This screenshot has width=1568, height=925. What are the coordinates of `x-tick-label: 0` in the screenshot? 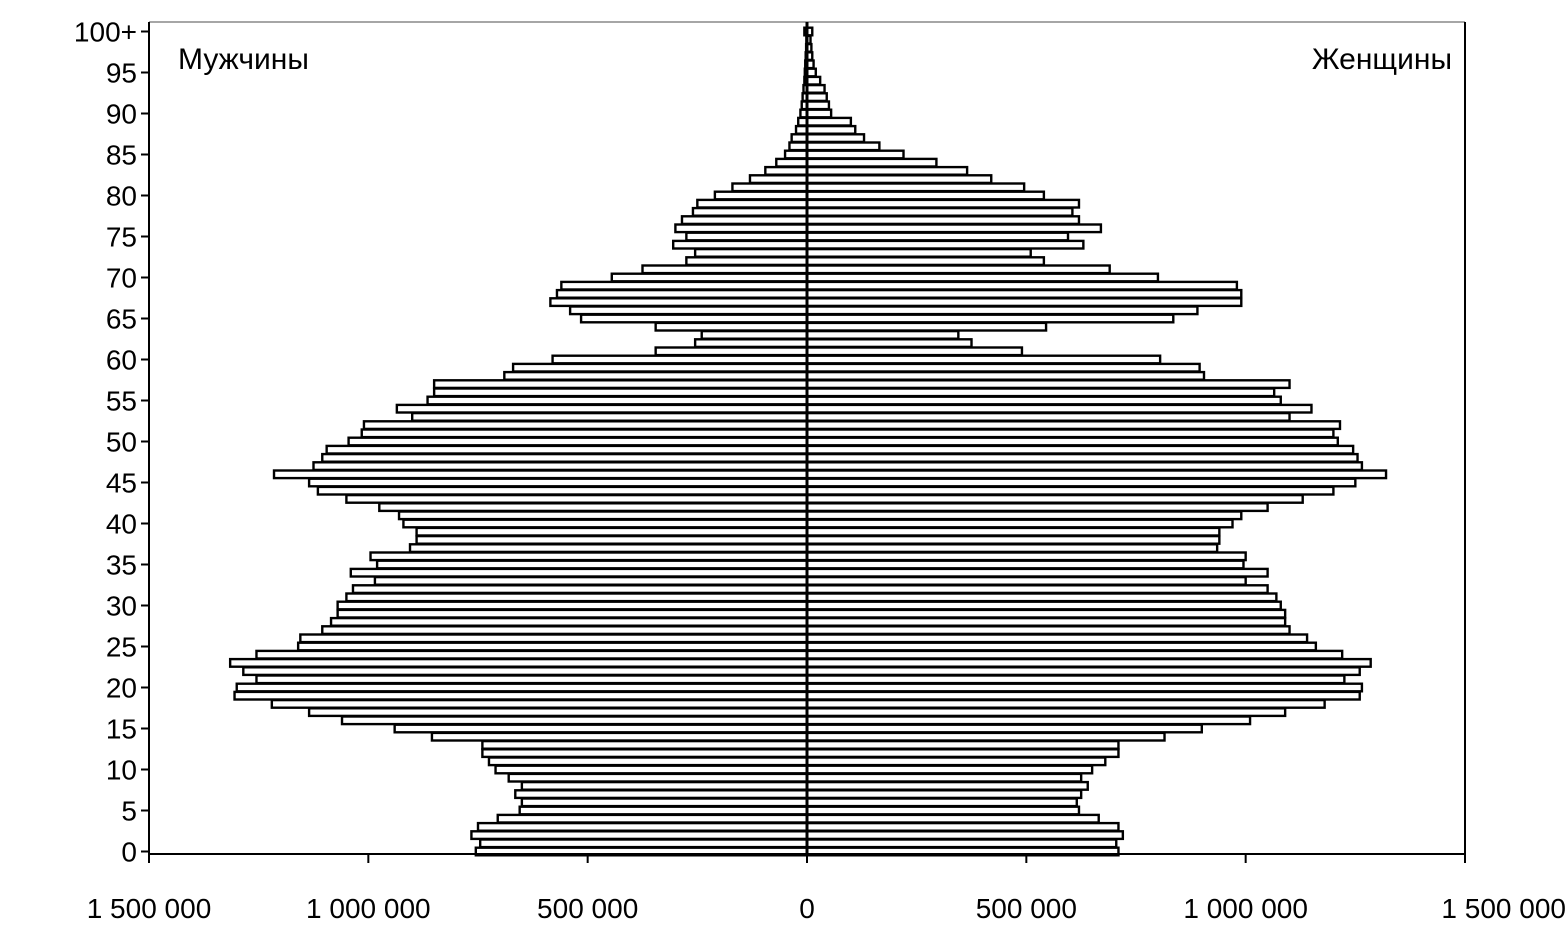 It's located at (807, 908).